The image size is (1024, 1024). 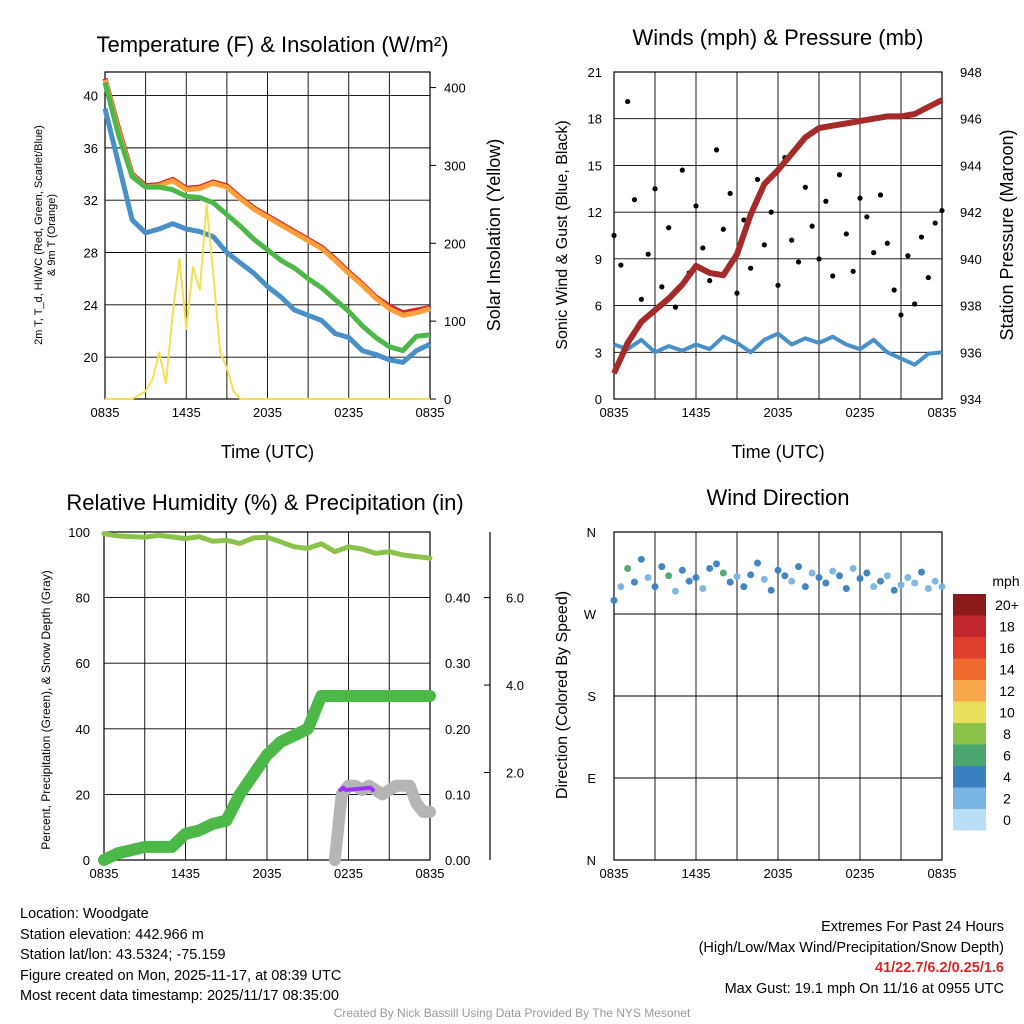 I want to click on temp-ylabel-line2: & 9m T (Orange), so click(x=52, y=235).